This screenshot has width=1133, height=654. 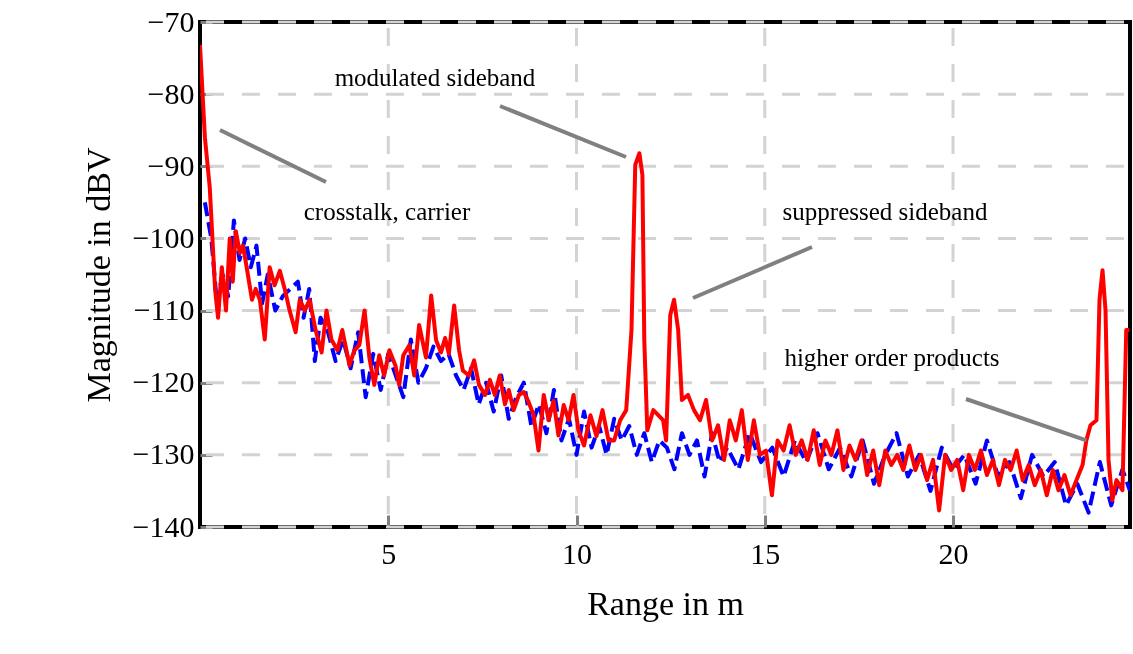 What do you see at coordinates (435, 77) in the screenshot?
I see `annotation: modulated sideband` at bounding box center [435, 77].